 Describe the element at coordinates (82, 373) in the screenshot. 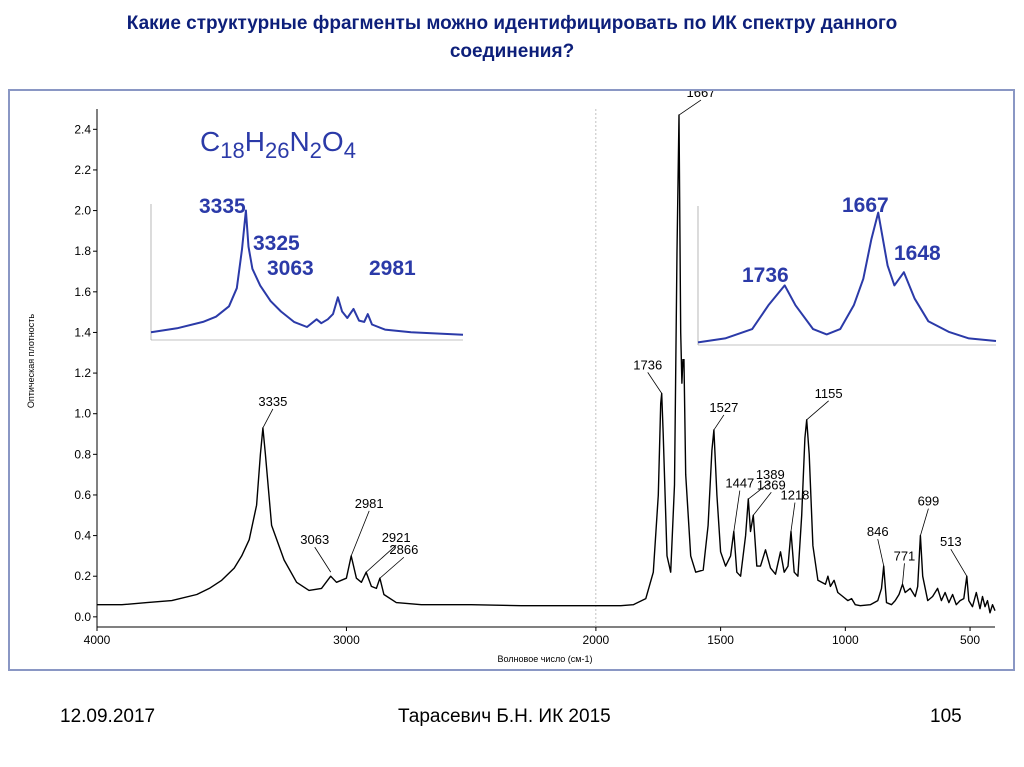

I see `y-tick-label: 1.2` at that location.